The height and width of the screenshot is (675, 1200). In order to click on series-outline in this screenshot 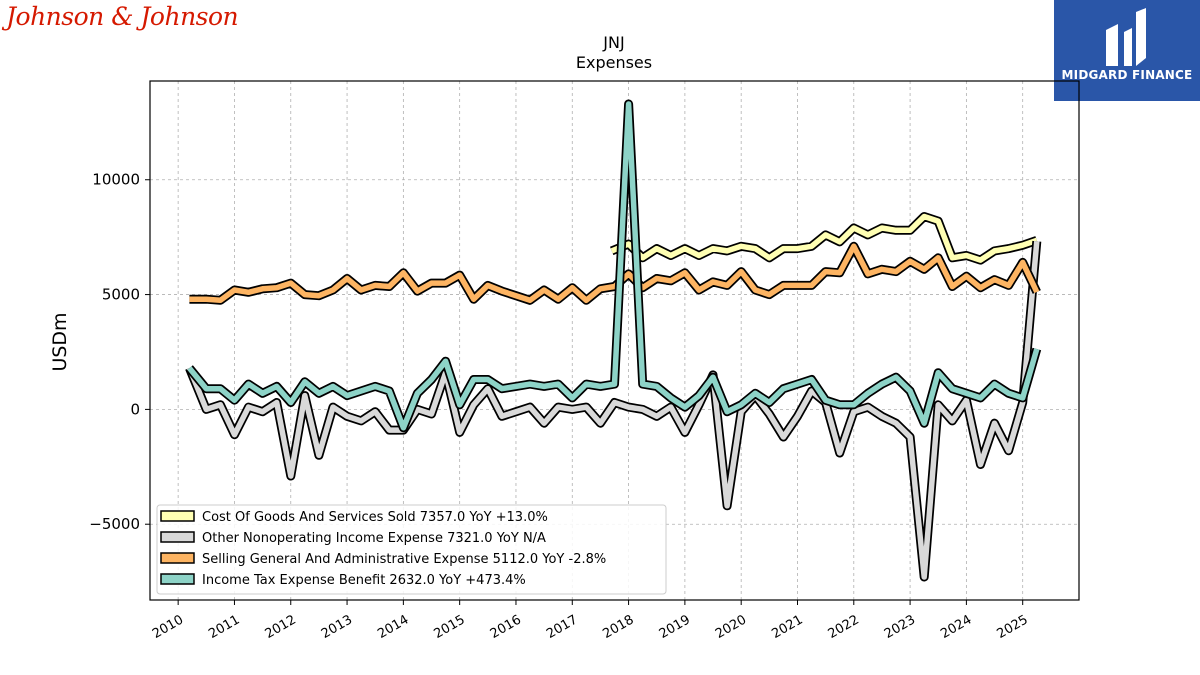, I will do `click(615, 273)`.